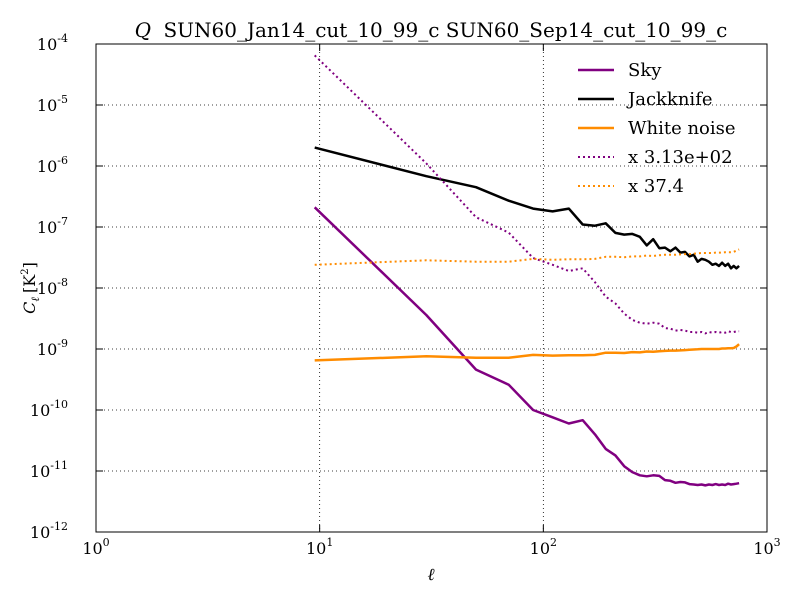 This screenshot has height=600, width=800. Describe the element at coordinates (527, 208) in the screenshot. I see `series-line-jackknife` at that location.